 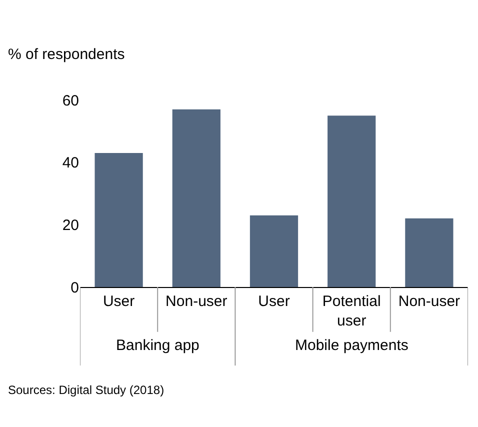 What do you see at coordinates (66, 54) in the screenshot?
I see `y-axis-title: % of respondents` at bounding box center [66, 54].